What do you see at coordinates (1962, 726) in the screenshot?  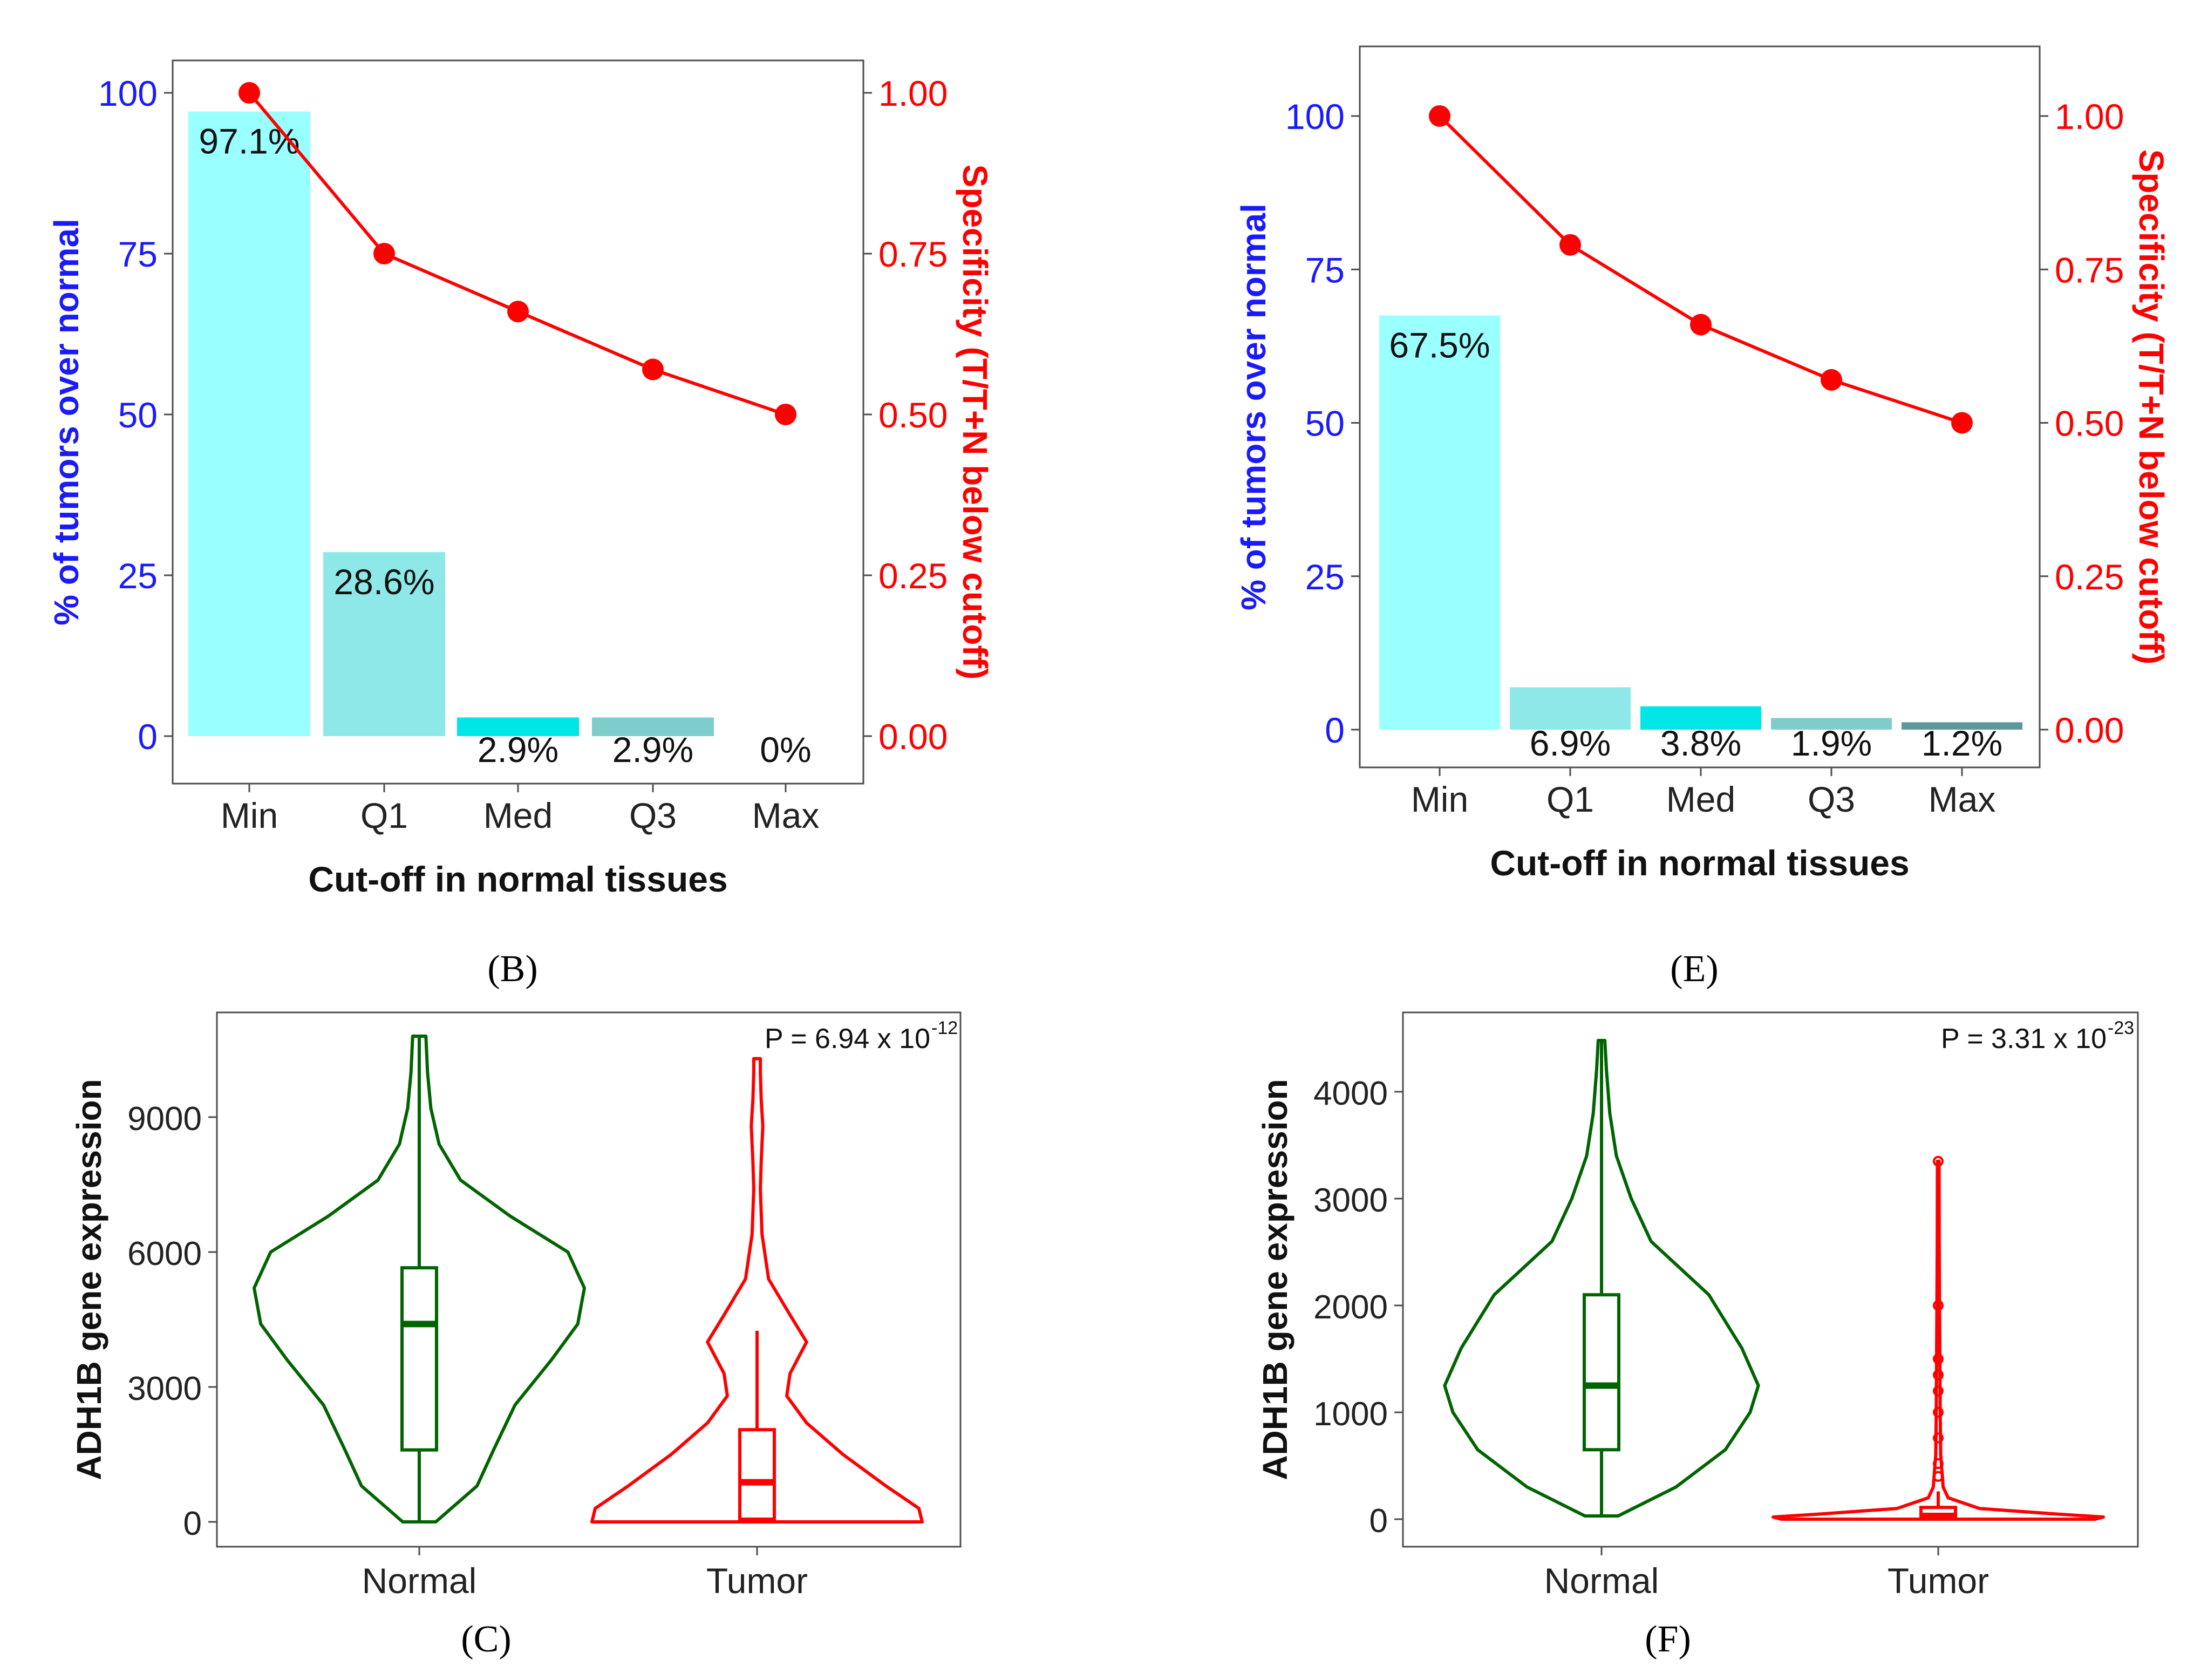 I see `bar-max` at bounding box center [1962, 726].